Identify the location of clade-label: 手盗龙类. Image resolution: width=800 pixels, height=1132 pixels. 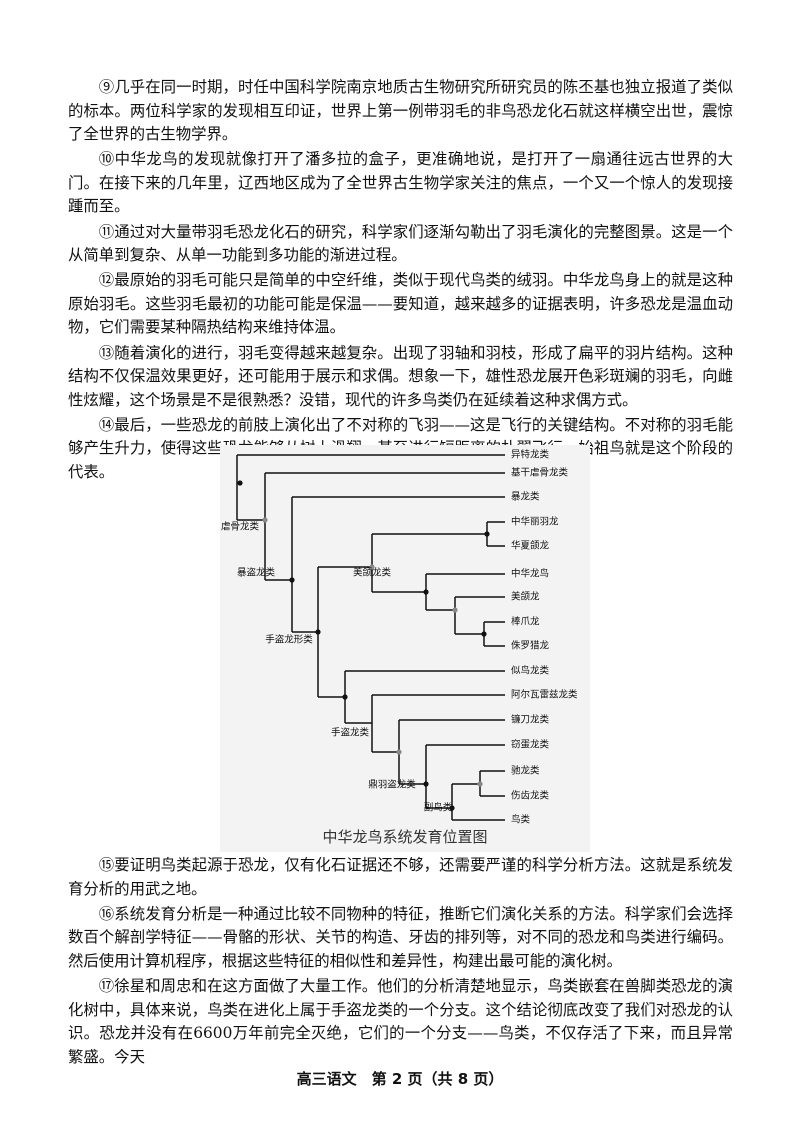
(350, 733).